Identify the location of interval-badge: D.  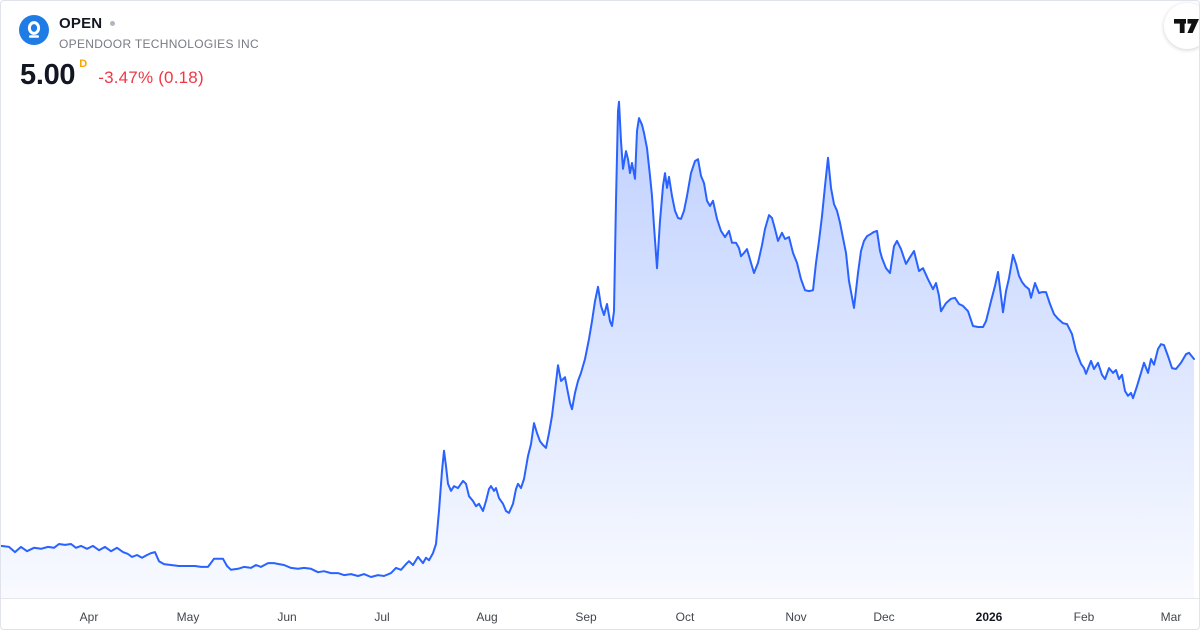
(83, 64).